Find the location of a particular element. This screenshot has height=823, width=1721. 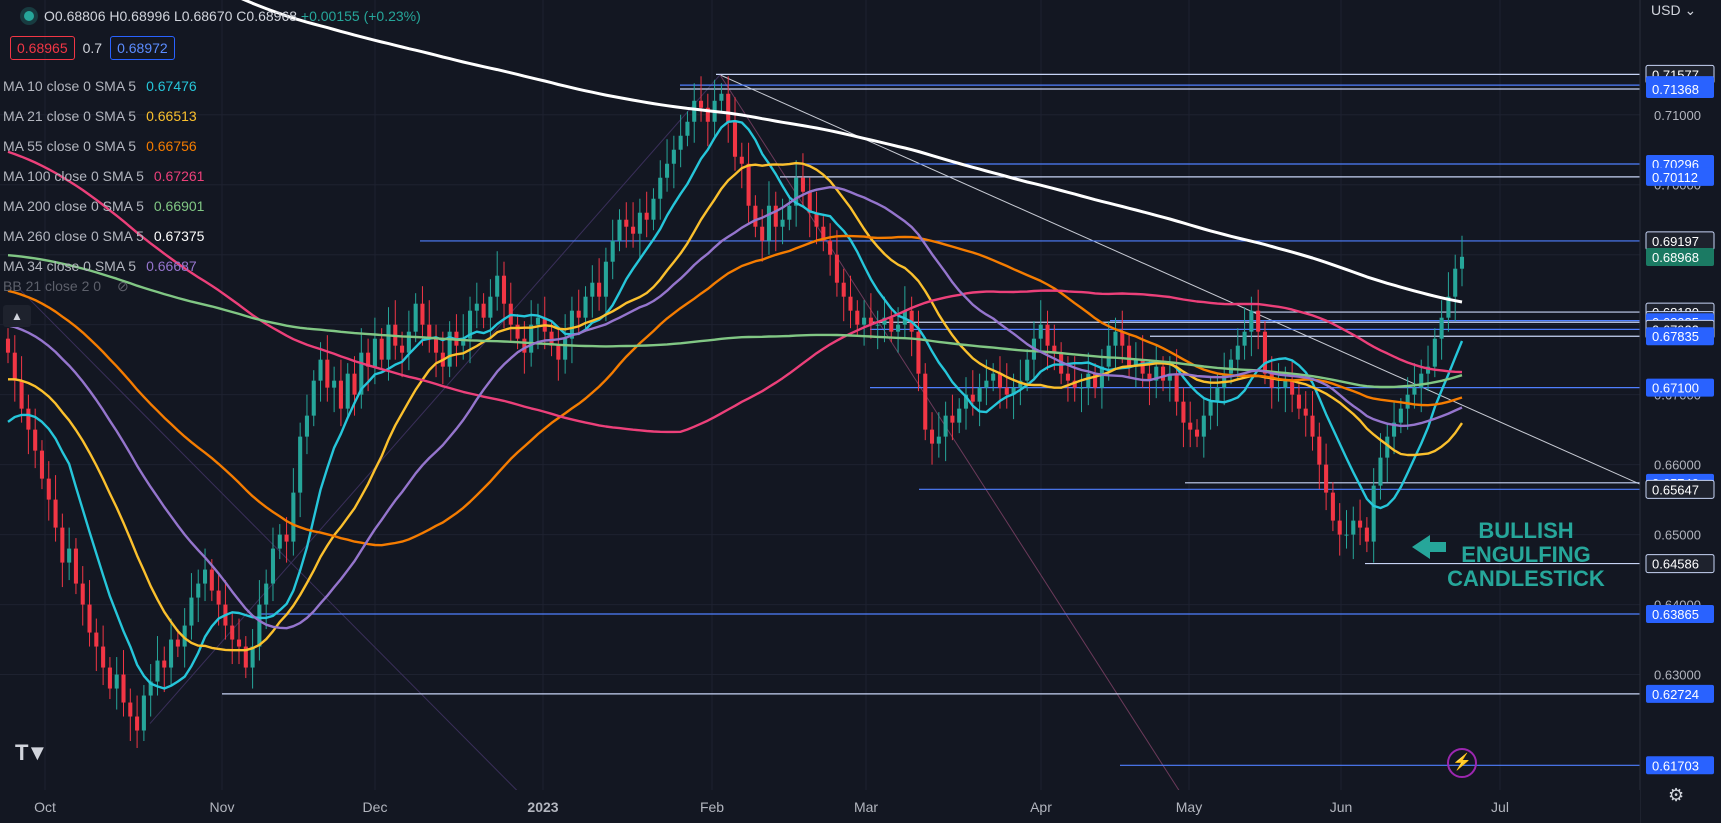

ma-label: MA 55 close 0 SMA 5 is located at coordinates (70, 146).